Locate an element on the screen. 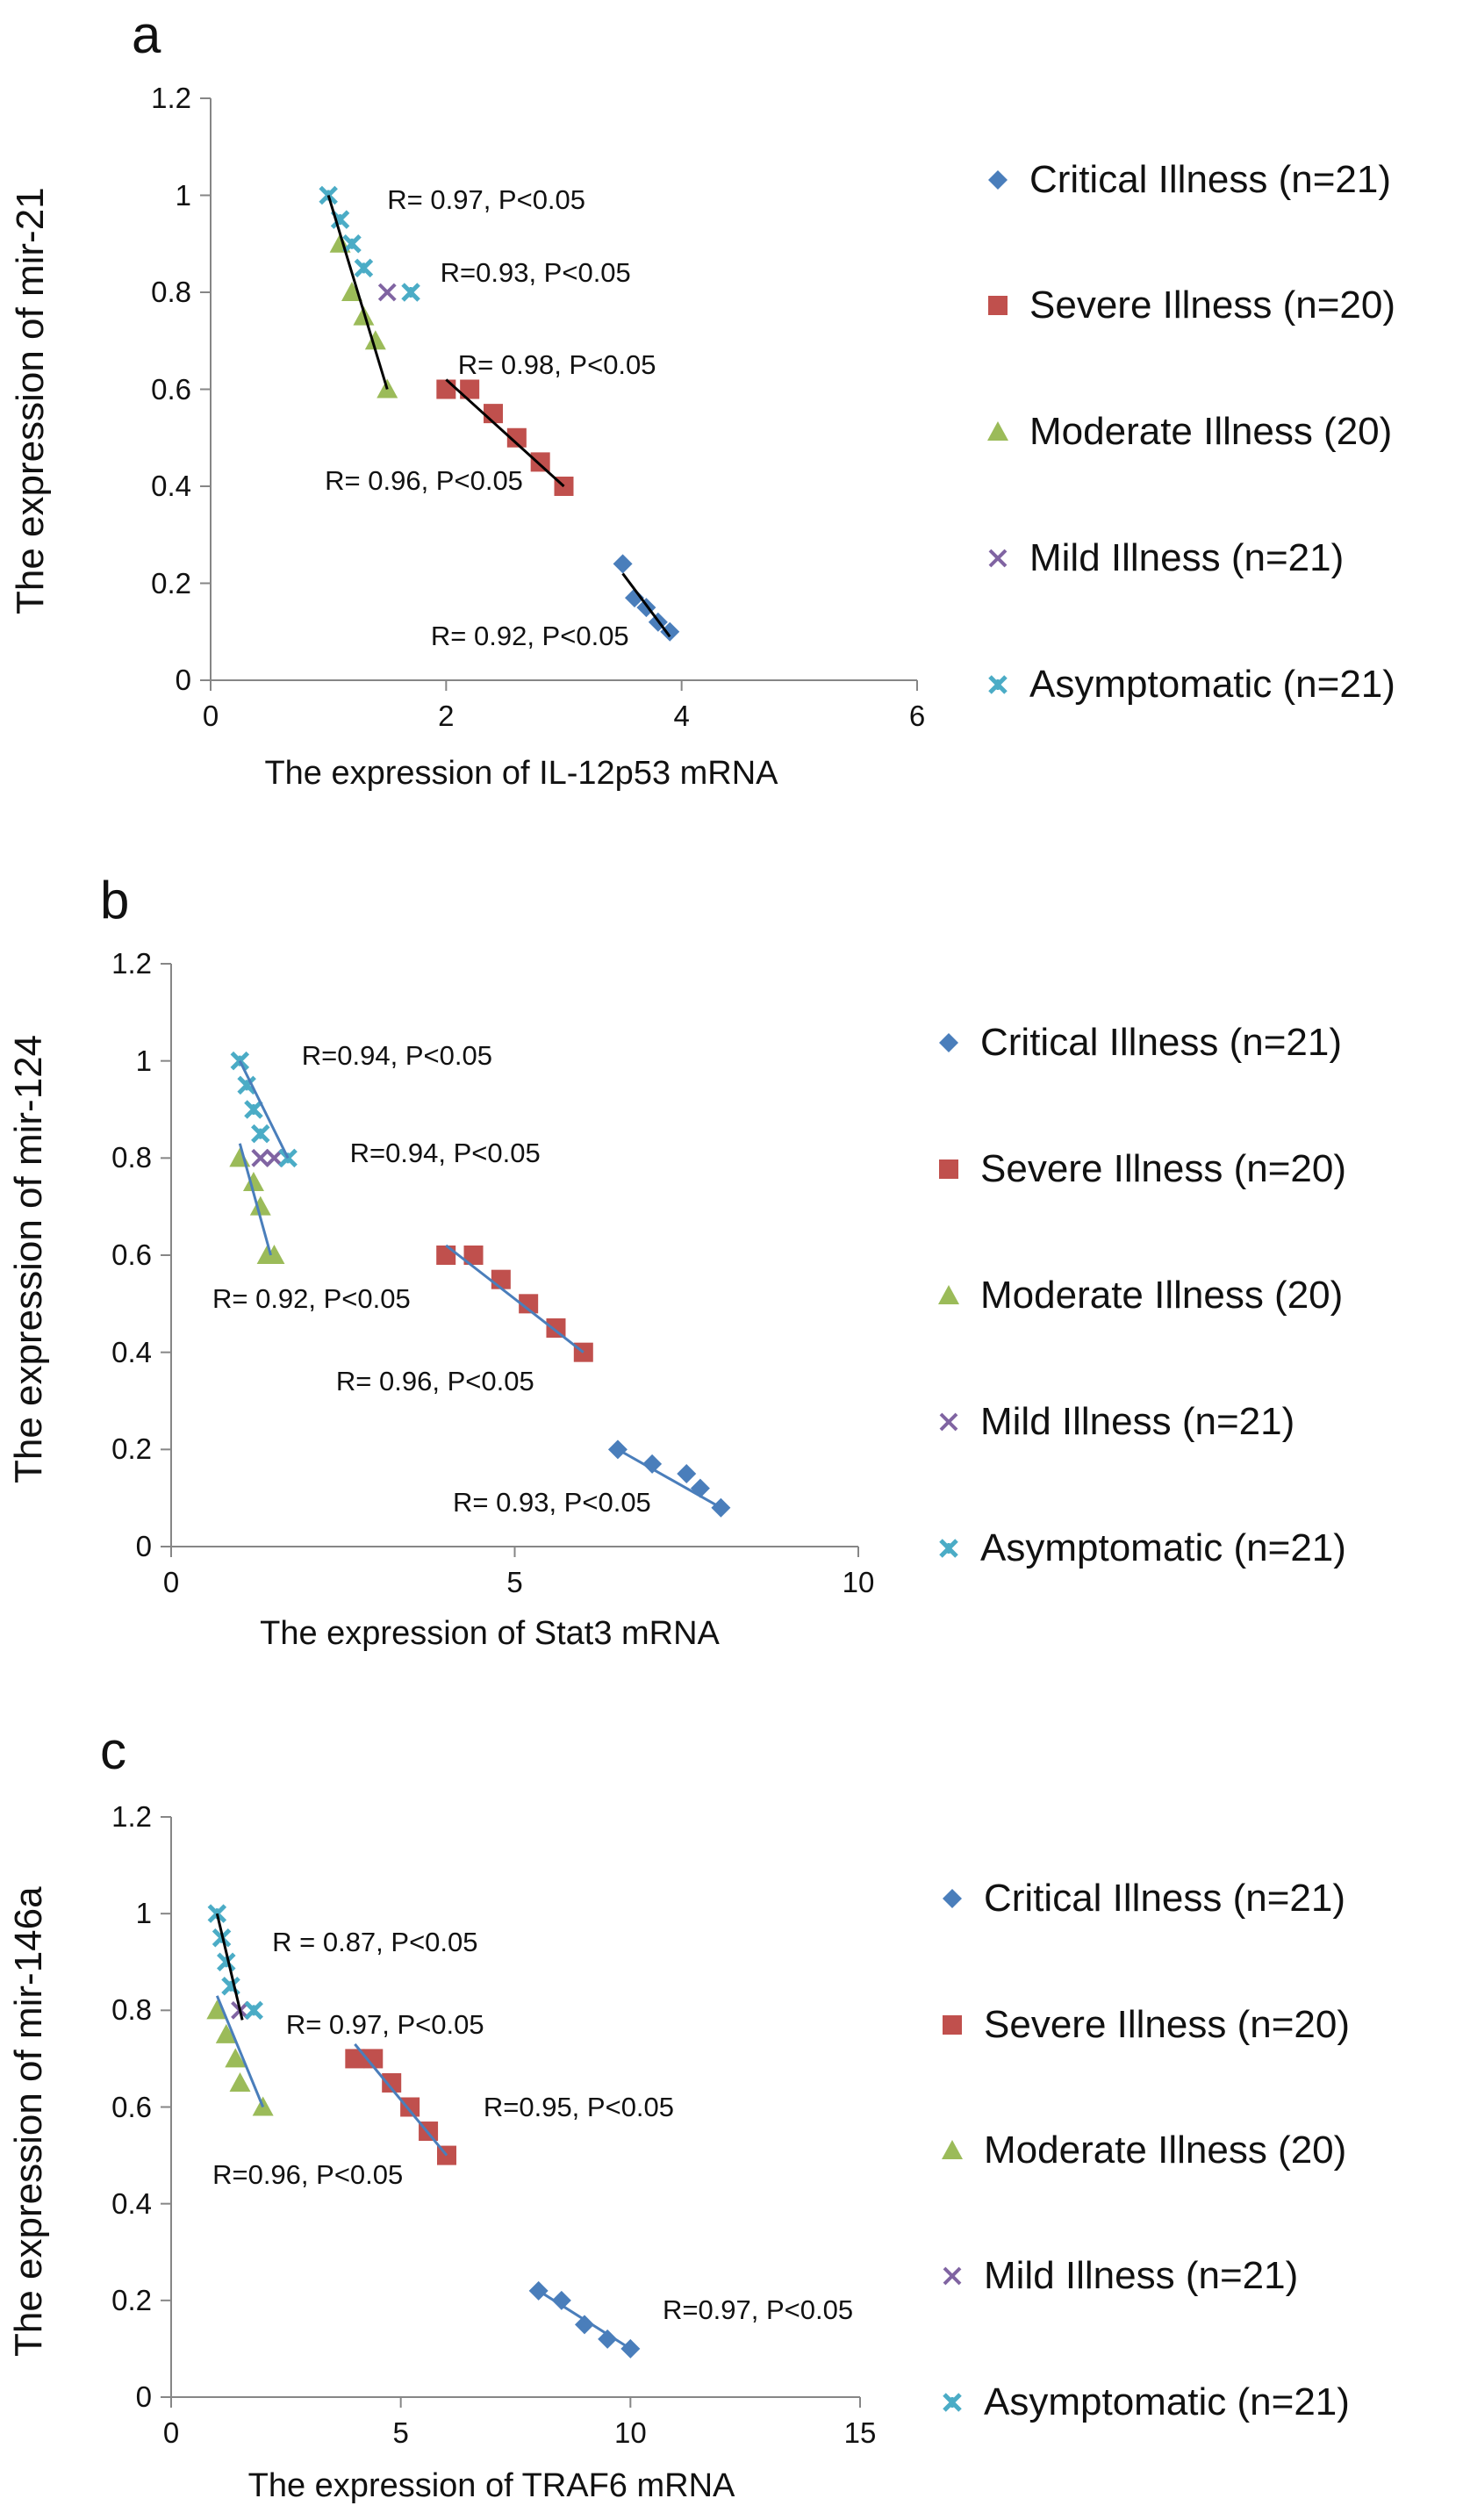 This screenshot has height=2520, width=1463. trend-line-moderate is located at coordinates (255, 1199).